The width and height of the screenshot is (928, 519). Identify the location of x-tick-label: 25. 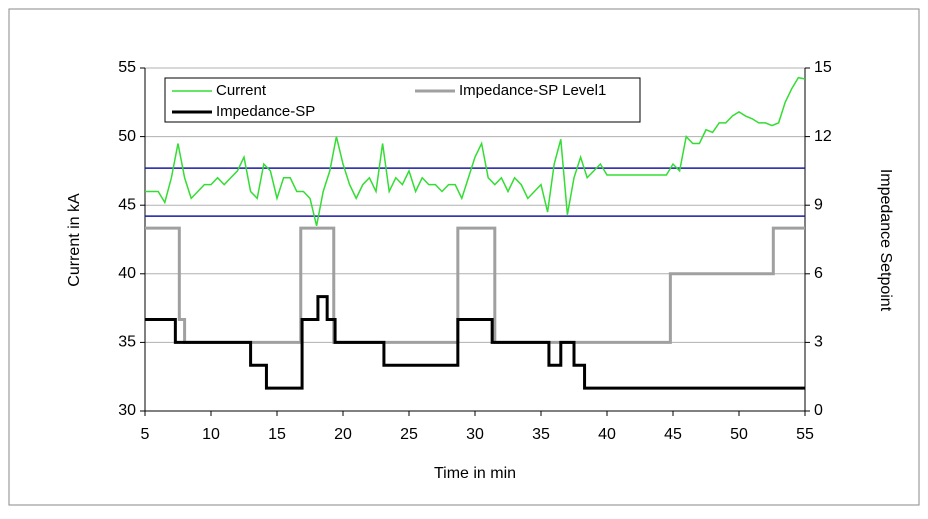
(409, 434).